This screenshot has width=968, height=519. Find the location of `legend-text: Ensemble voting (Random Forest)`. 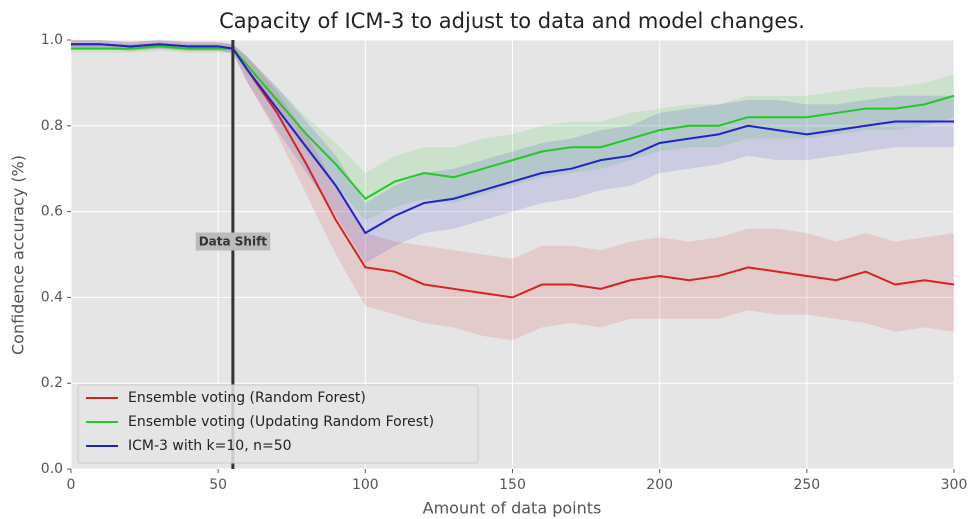

legend-text: Ensemble voting (Random Forest) is located at coordinates (247, 398).